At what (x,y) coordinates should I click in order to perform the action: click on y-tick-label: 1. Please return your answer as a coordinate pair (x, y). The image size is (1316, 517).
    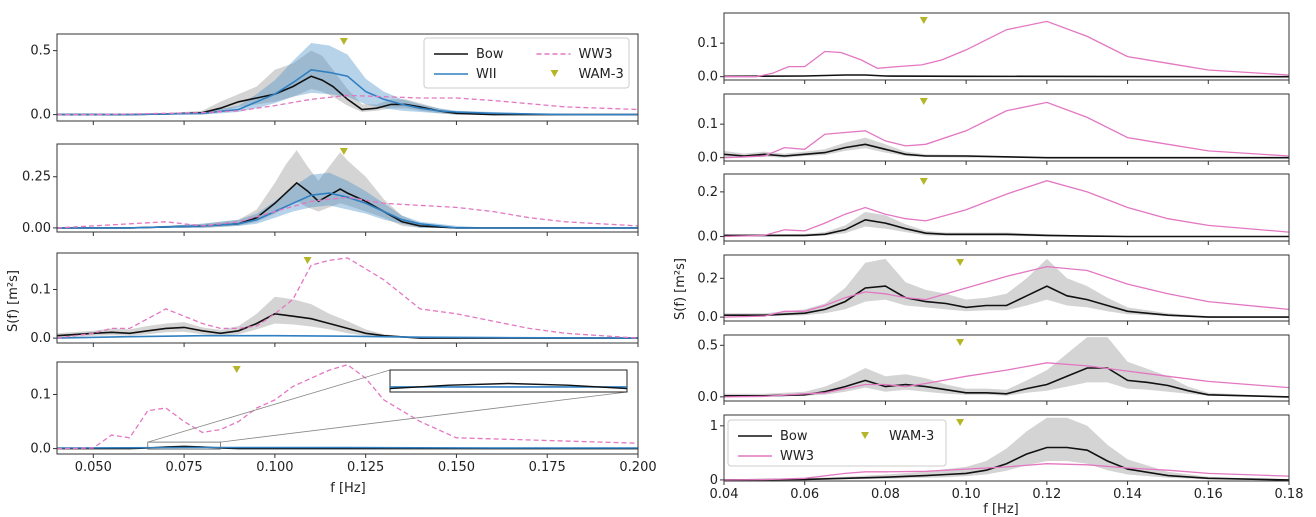
    Looking at the image, I should click on (714, 426).